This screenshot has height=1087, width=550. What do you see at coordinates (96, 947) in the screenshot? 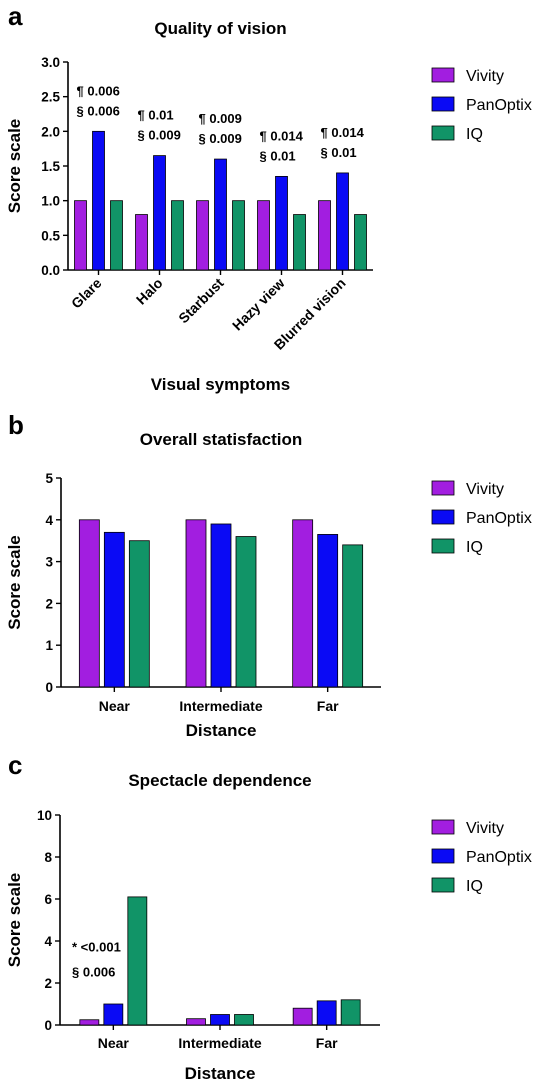
I see `significance-annotation: * <0.001` at bounding box center [96, 947].